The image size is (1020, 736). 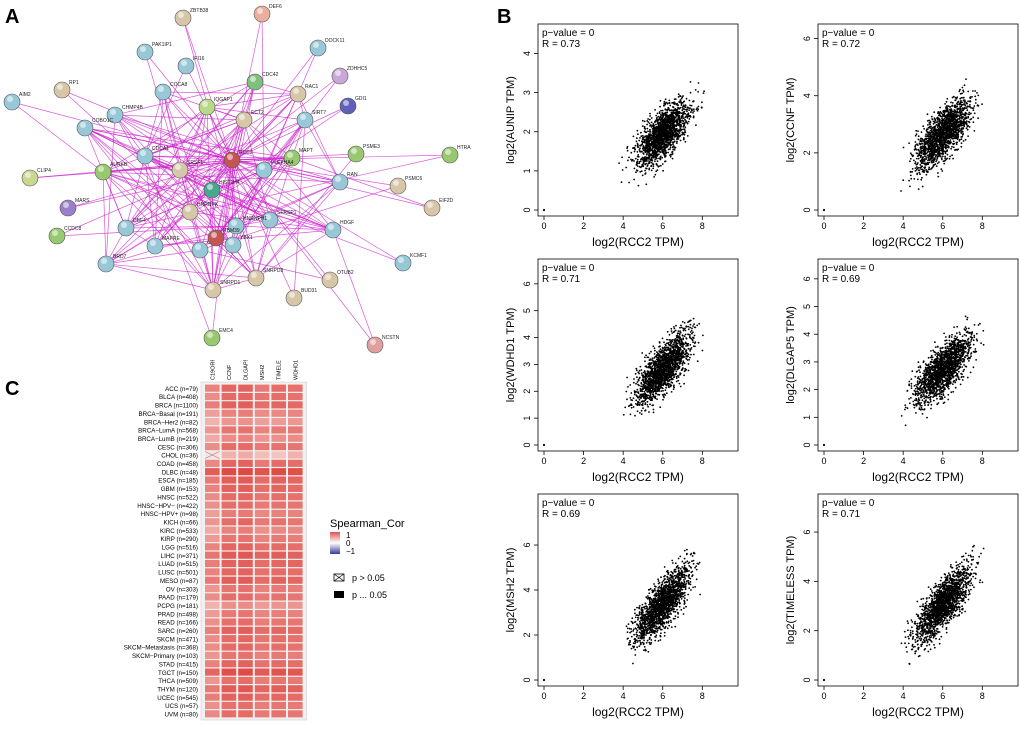 I want to click on network-node-label: AURKB, so click(x=119, y=165).